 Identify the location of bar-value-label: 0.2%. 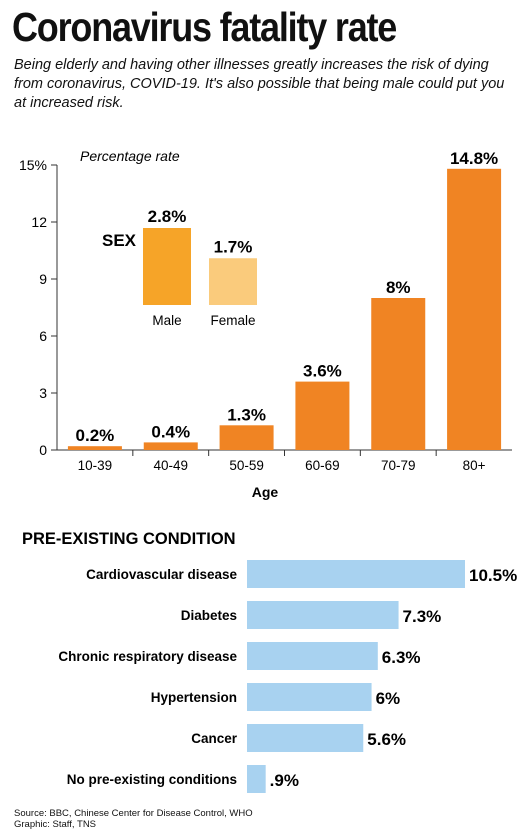
(95, 435).